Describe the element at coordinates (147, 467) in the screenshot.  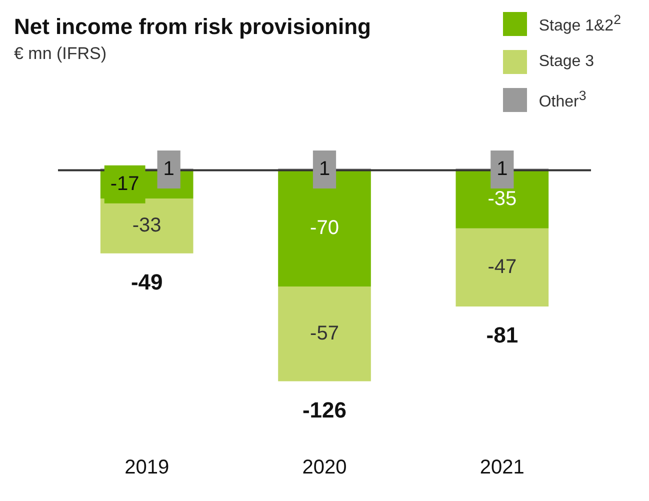
I see `x-tick-label: 2019` at that location.